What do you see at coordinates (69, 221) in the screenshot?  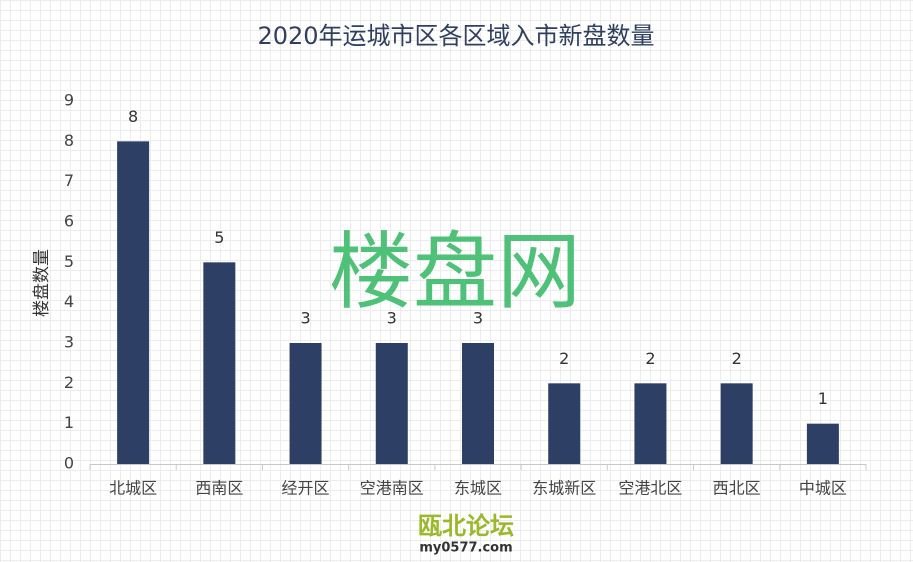 I see `y-tick-label: 6` at bounding box center [69, 221].